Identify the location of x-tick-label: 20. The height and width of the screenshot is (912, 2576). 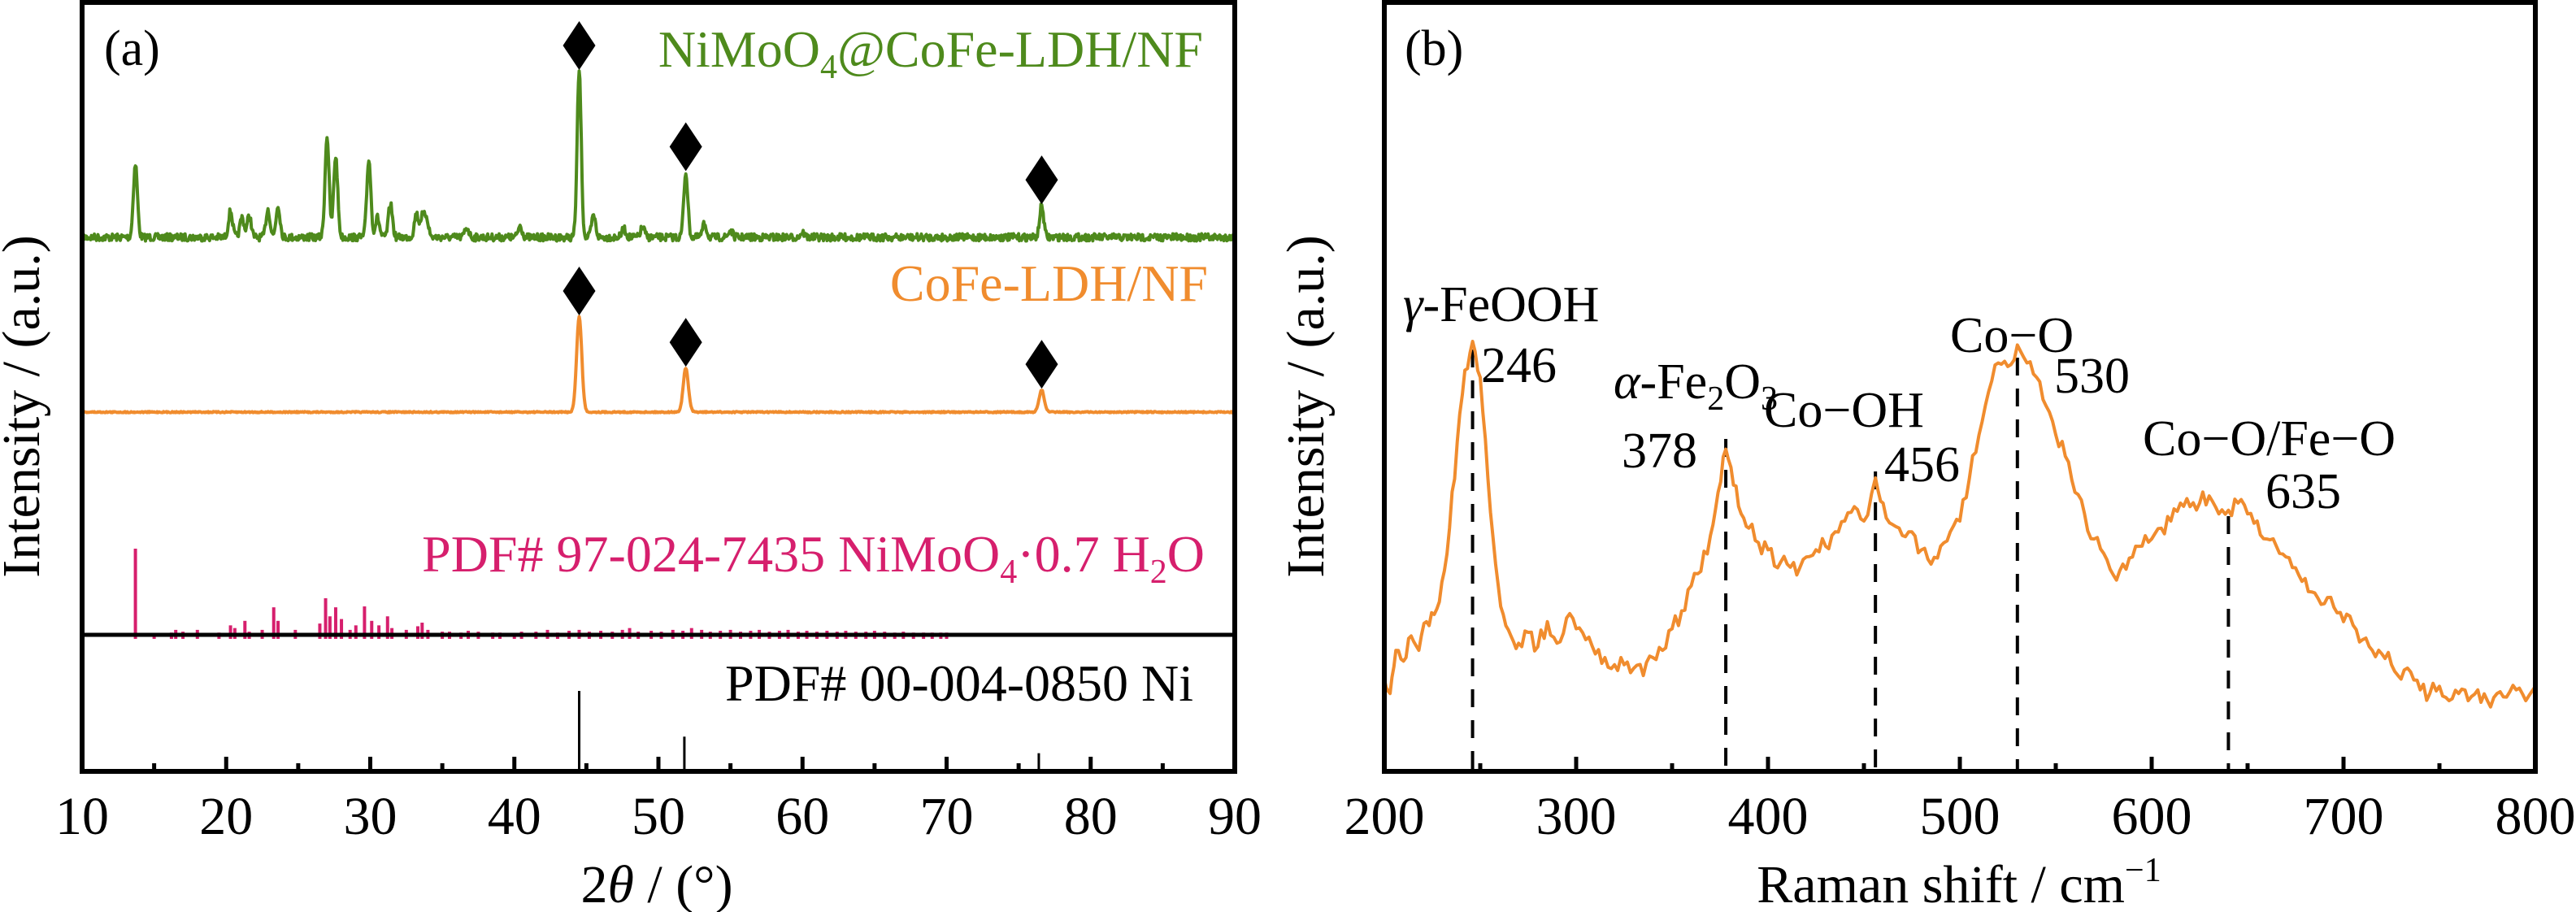
(226, 817).